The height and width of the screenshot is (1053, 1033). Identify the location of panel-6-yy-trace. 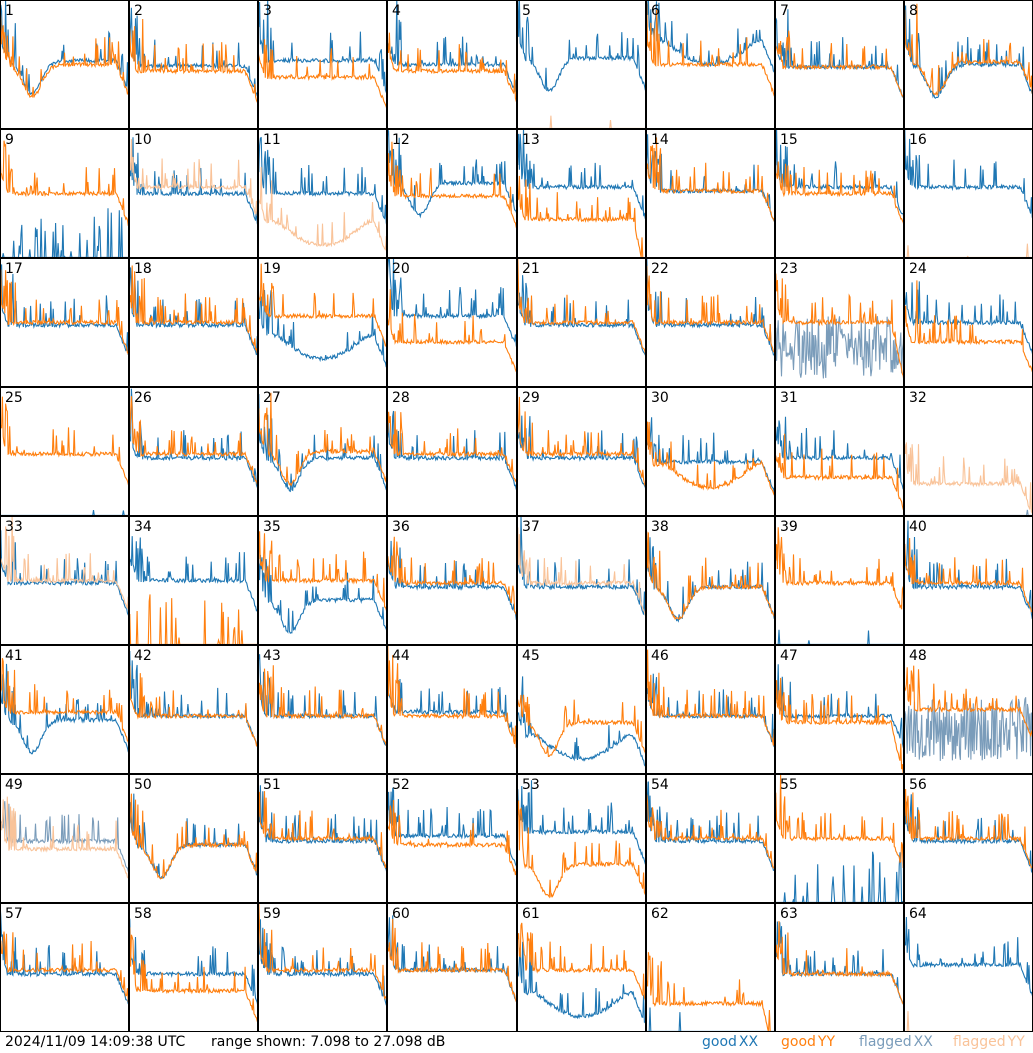
(710, 50).